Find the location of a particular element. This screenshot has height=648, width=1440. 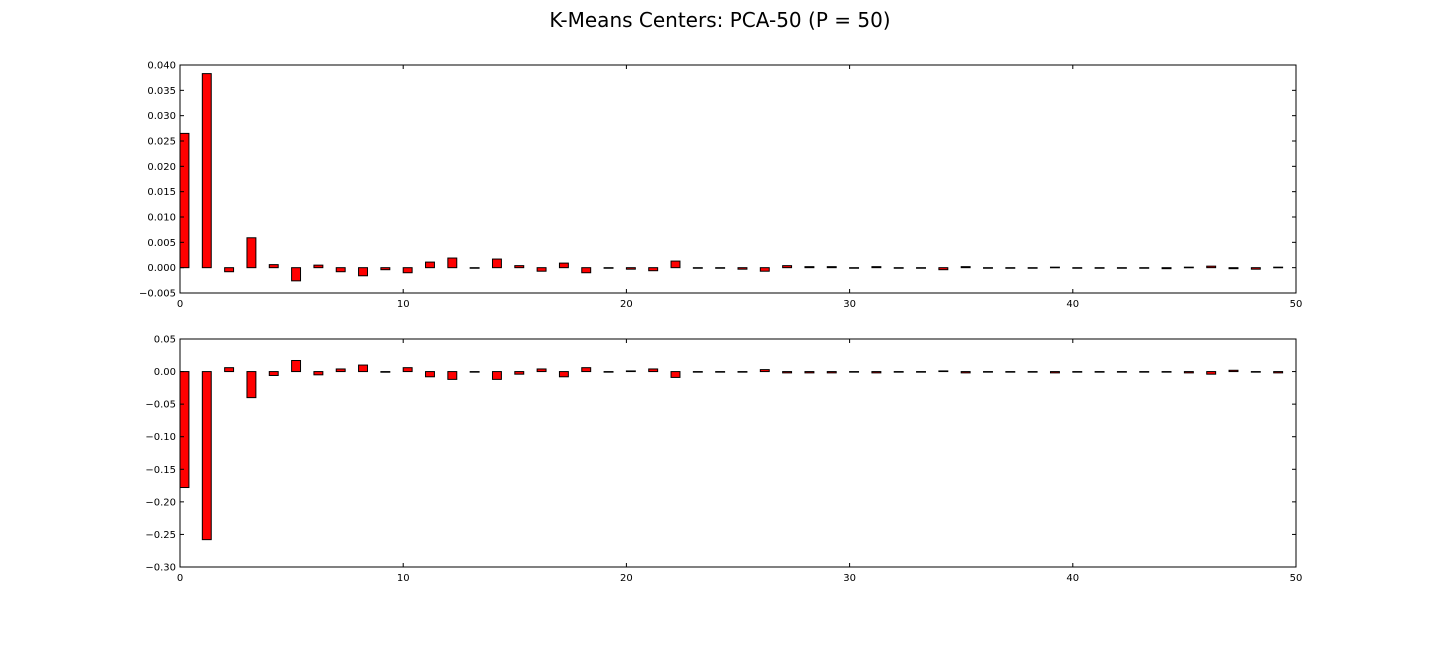

y-tick-label-1-3: −0.15 is located at coordinates (160, 470).